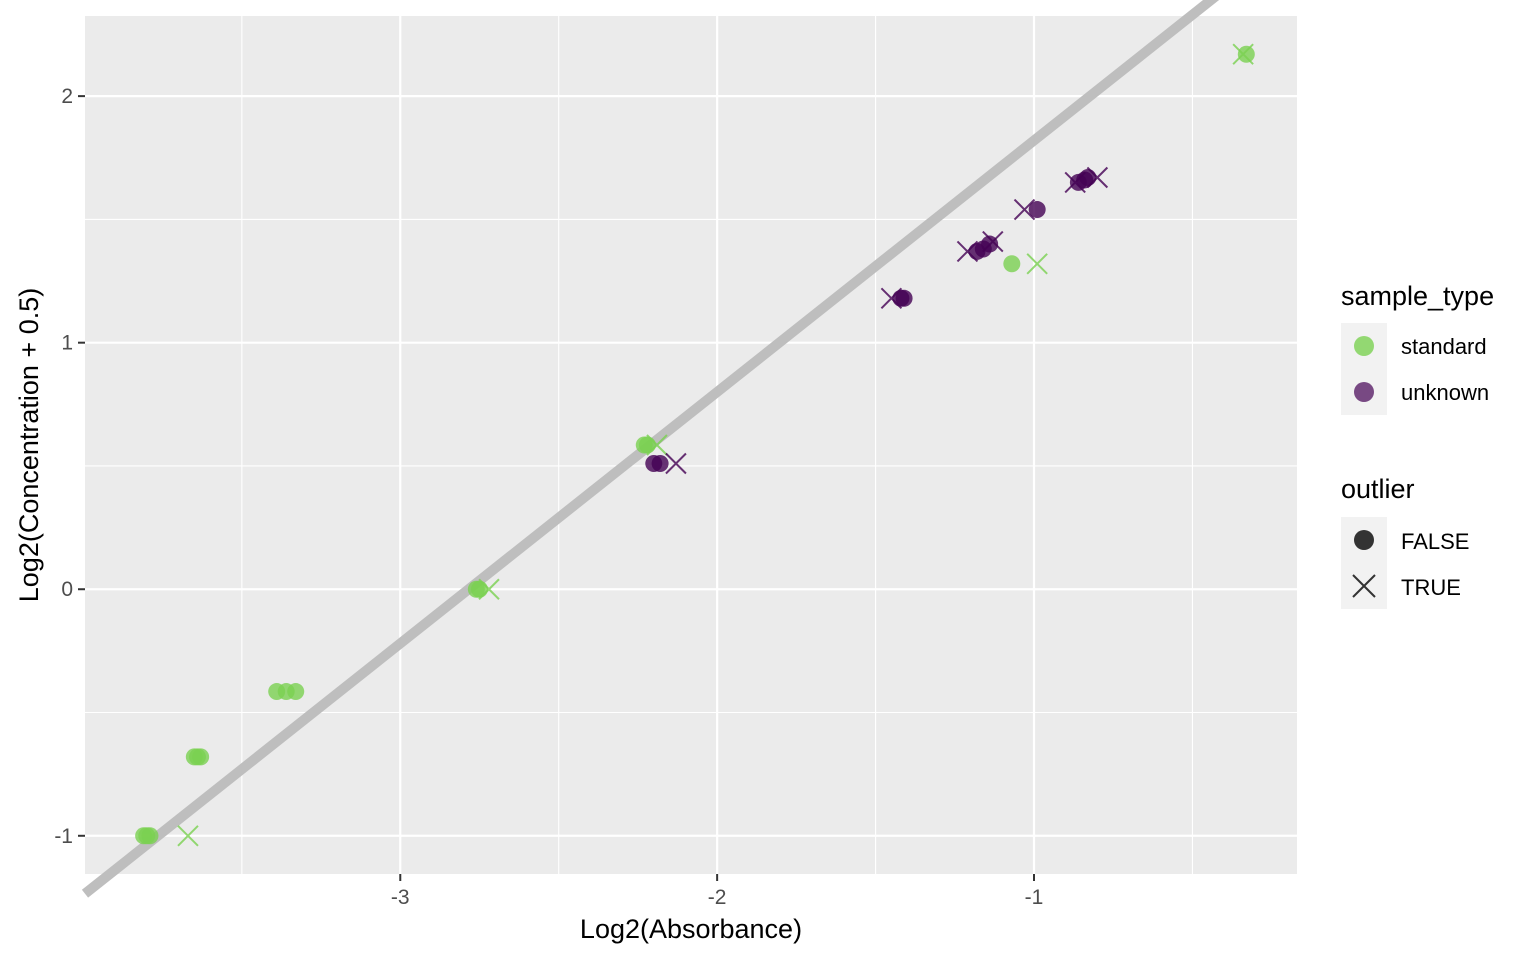 The image size is (1536, 965). What do you see at coordinates (67, 96) in the screenshot?
I see `y-tick-label: 2` at bounding box center [67, 96].